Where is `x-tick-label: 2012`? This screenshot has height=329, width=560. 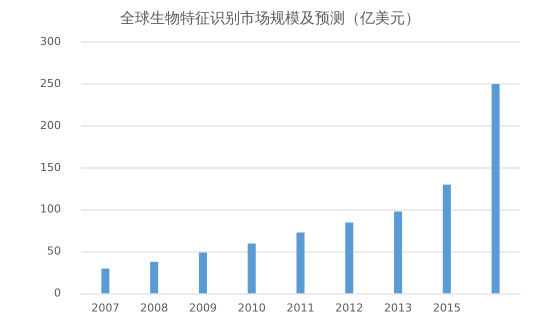
x-tick-label: 2012 is located at coordinates (349, 307).